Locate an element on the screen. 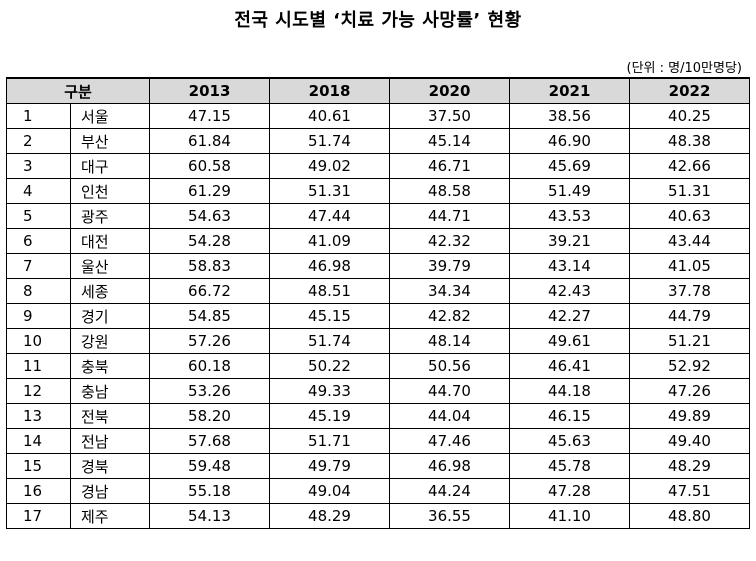 This screenshot has width=756, height=561. rate-cell: 49.89 is located at coordinates (690, 416).